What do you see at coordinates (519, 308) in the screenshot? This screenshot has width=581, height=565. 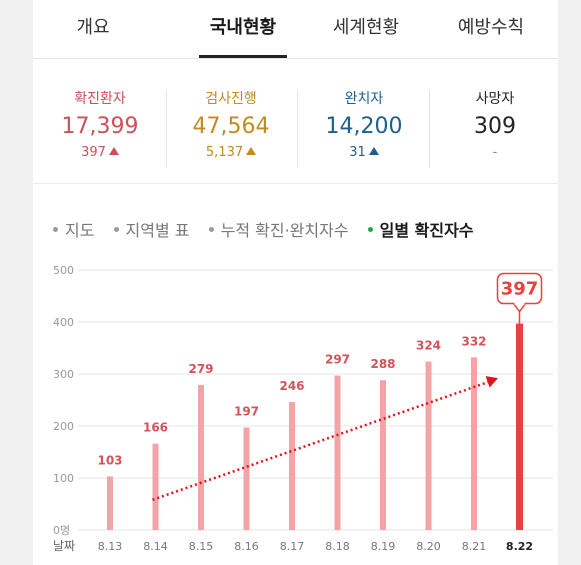 I see `callout-pointer` at bounding box center [519, 308].